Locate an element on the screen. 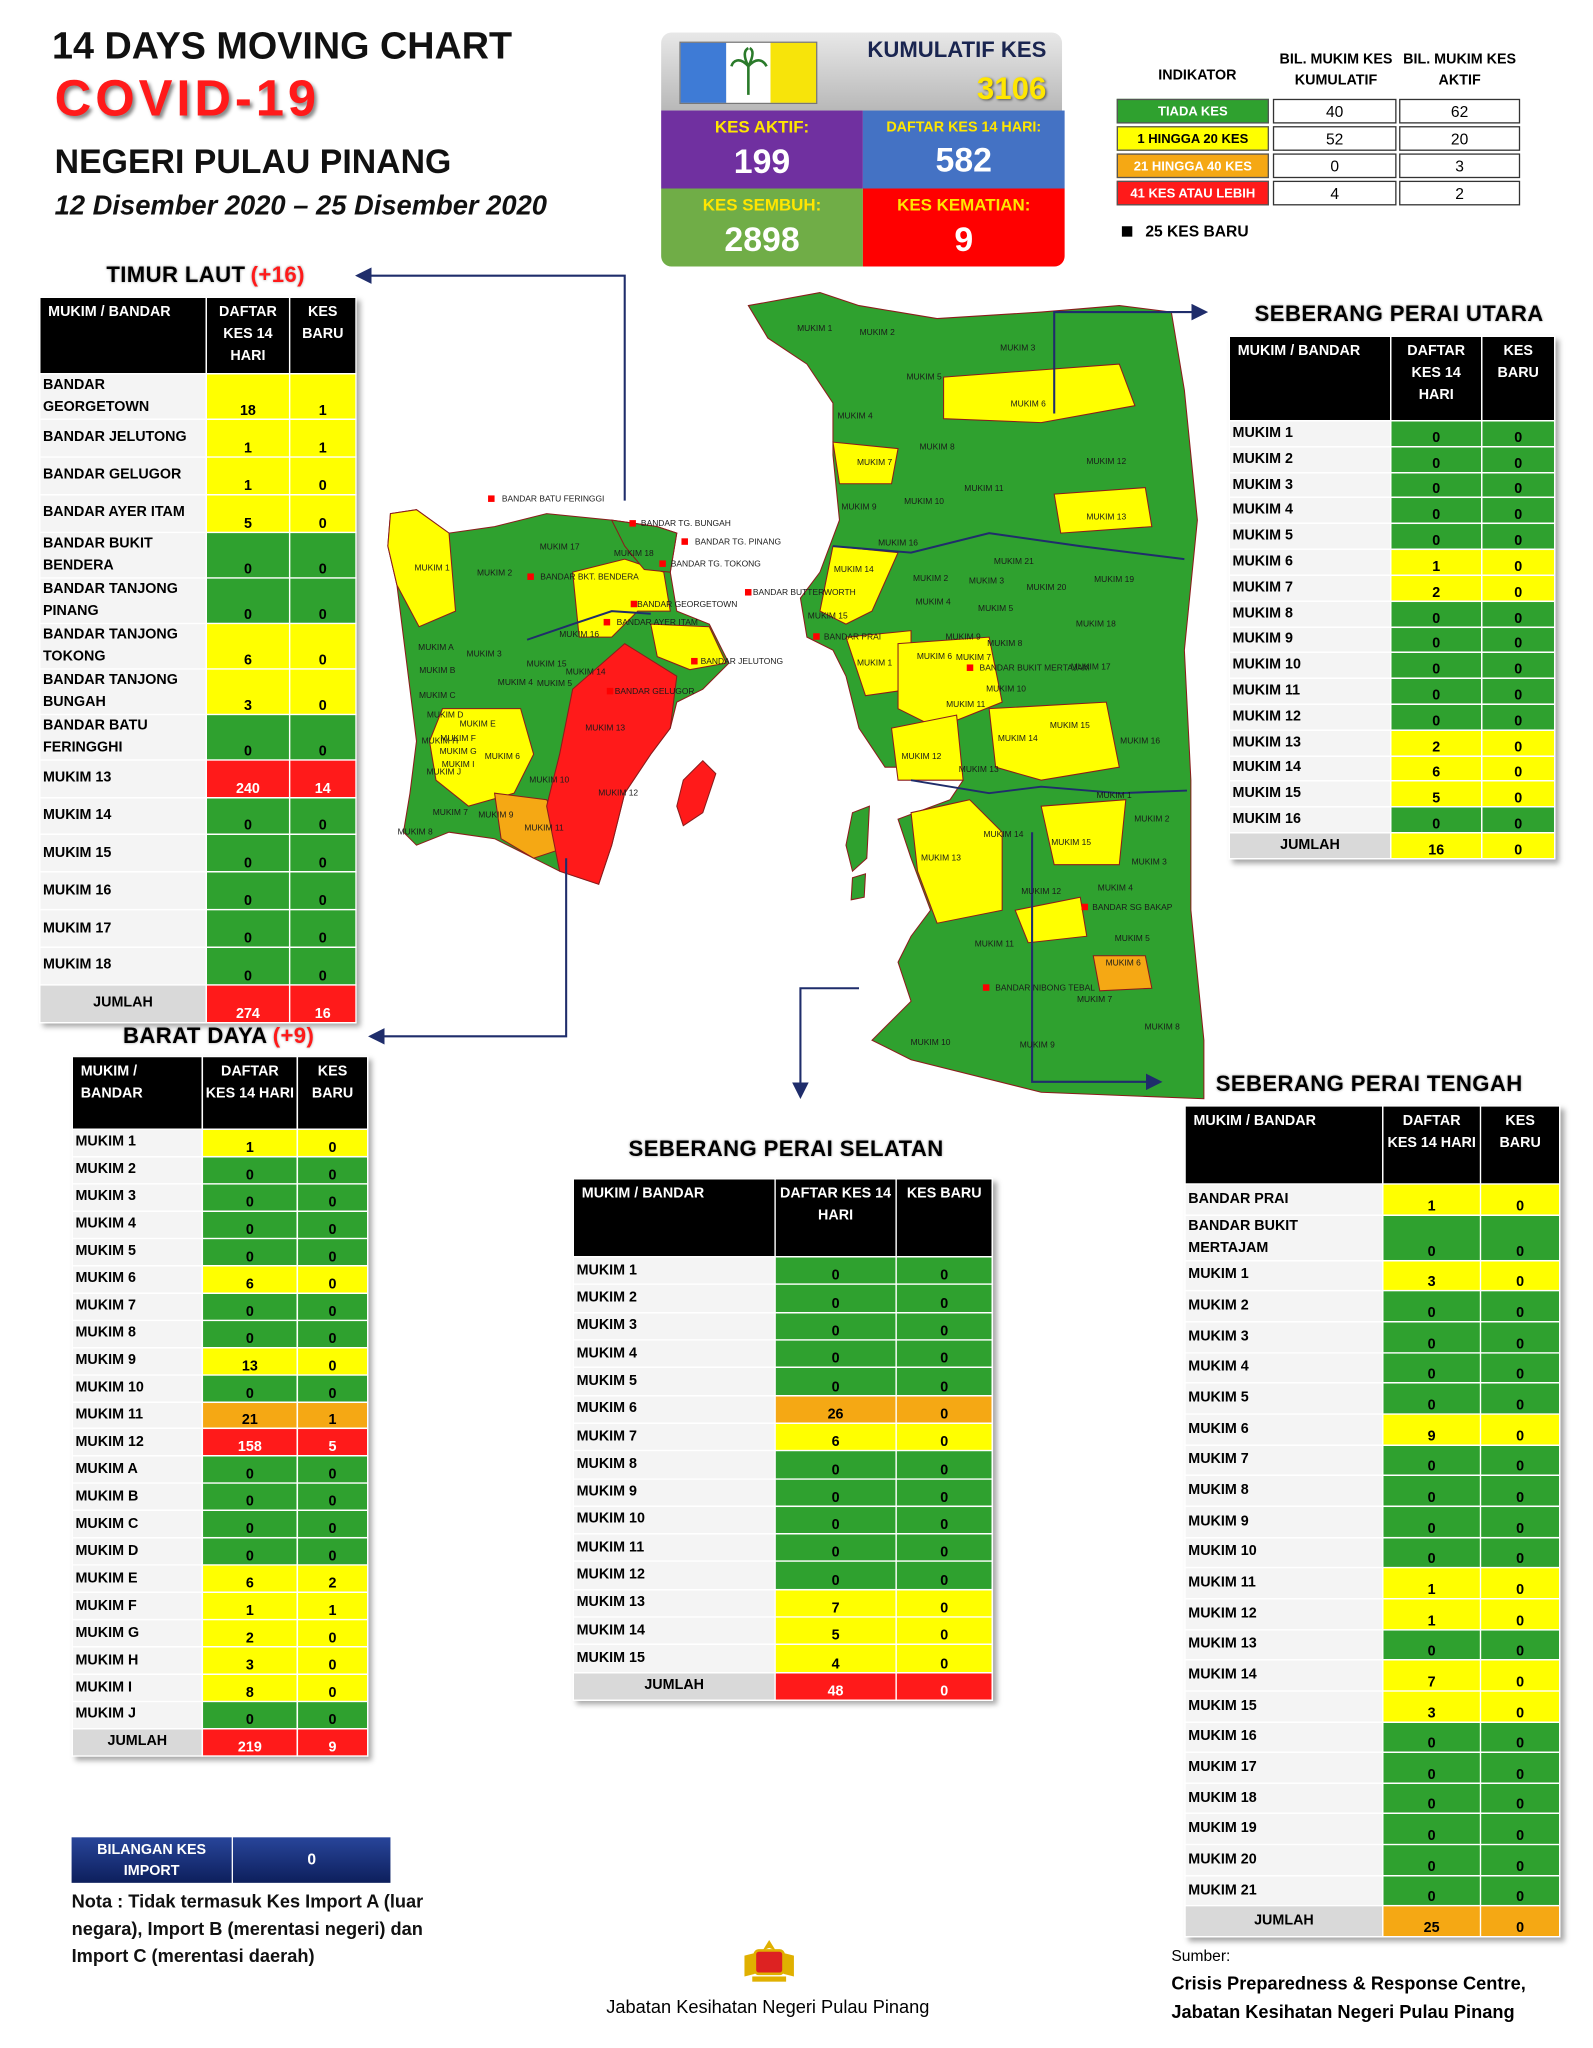 The height and width of the screenshot is (2048, 1593). area-name: MUKIM F is located at coordinates (137, 1606).